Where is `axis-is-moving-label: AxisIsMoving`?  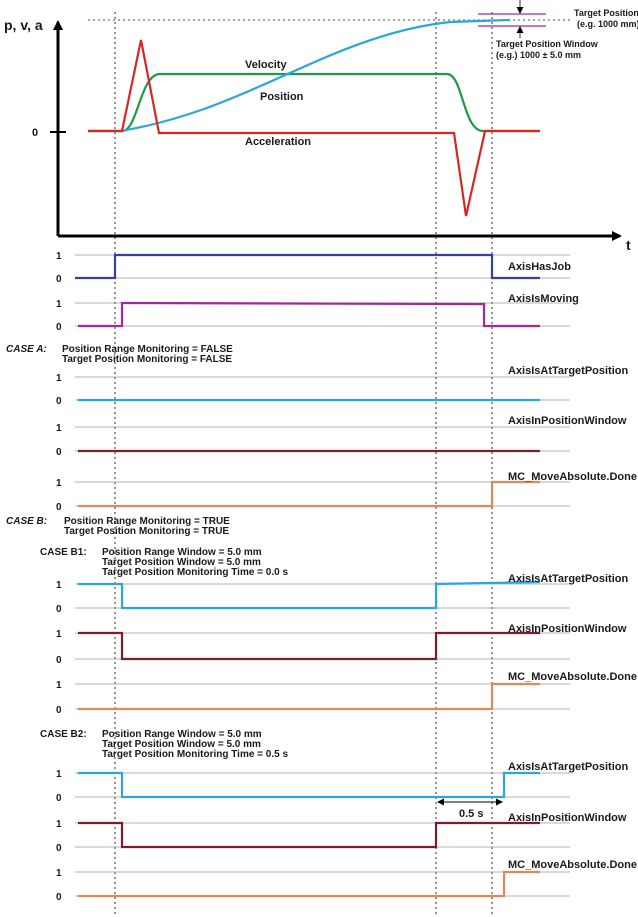 axis-is-moving-label: AxisIsMoving is located at coordinates (543, 299).